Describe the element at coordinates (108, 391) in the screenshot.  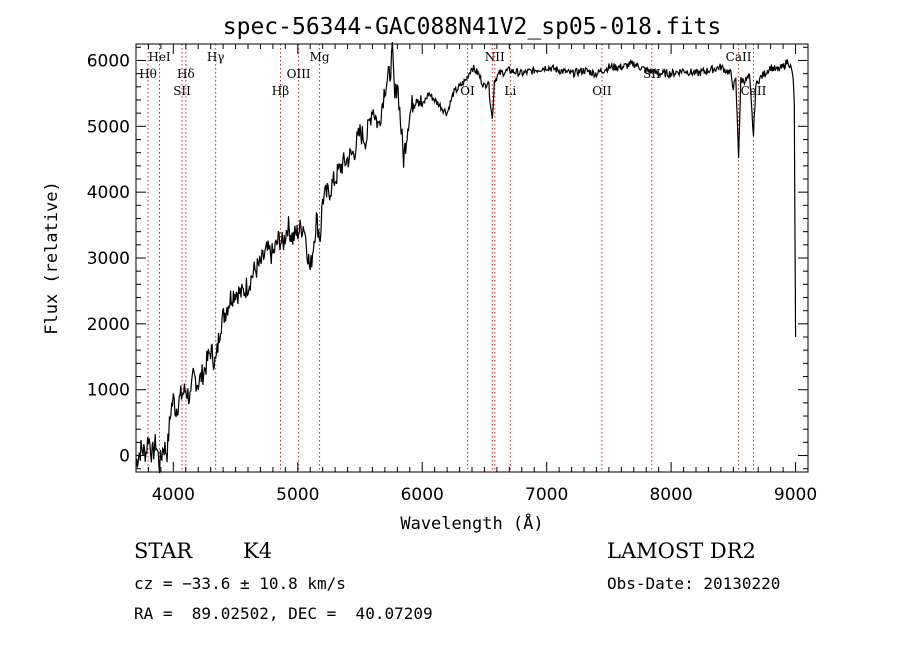
I see `y-tick-label: 1000` at that location.